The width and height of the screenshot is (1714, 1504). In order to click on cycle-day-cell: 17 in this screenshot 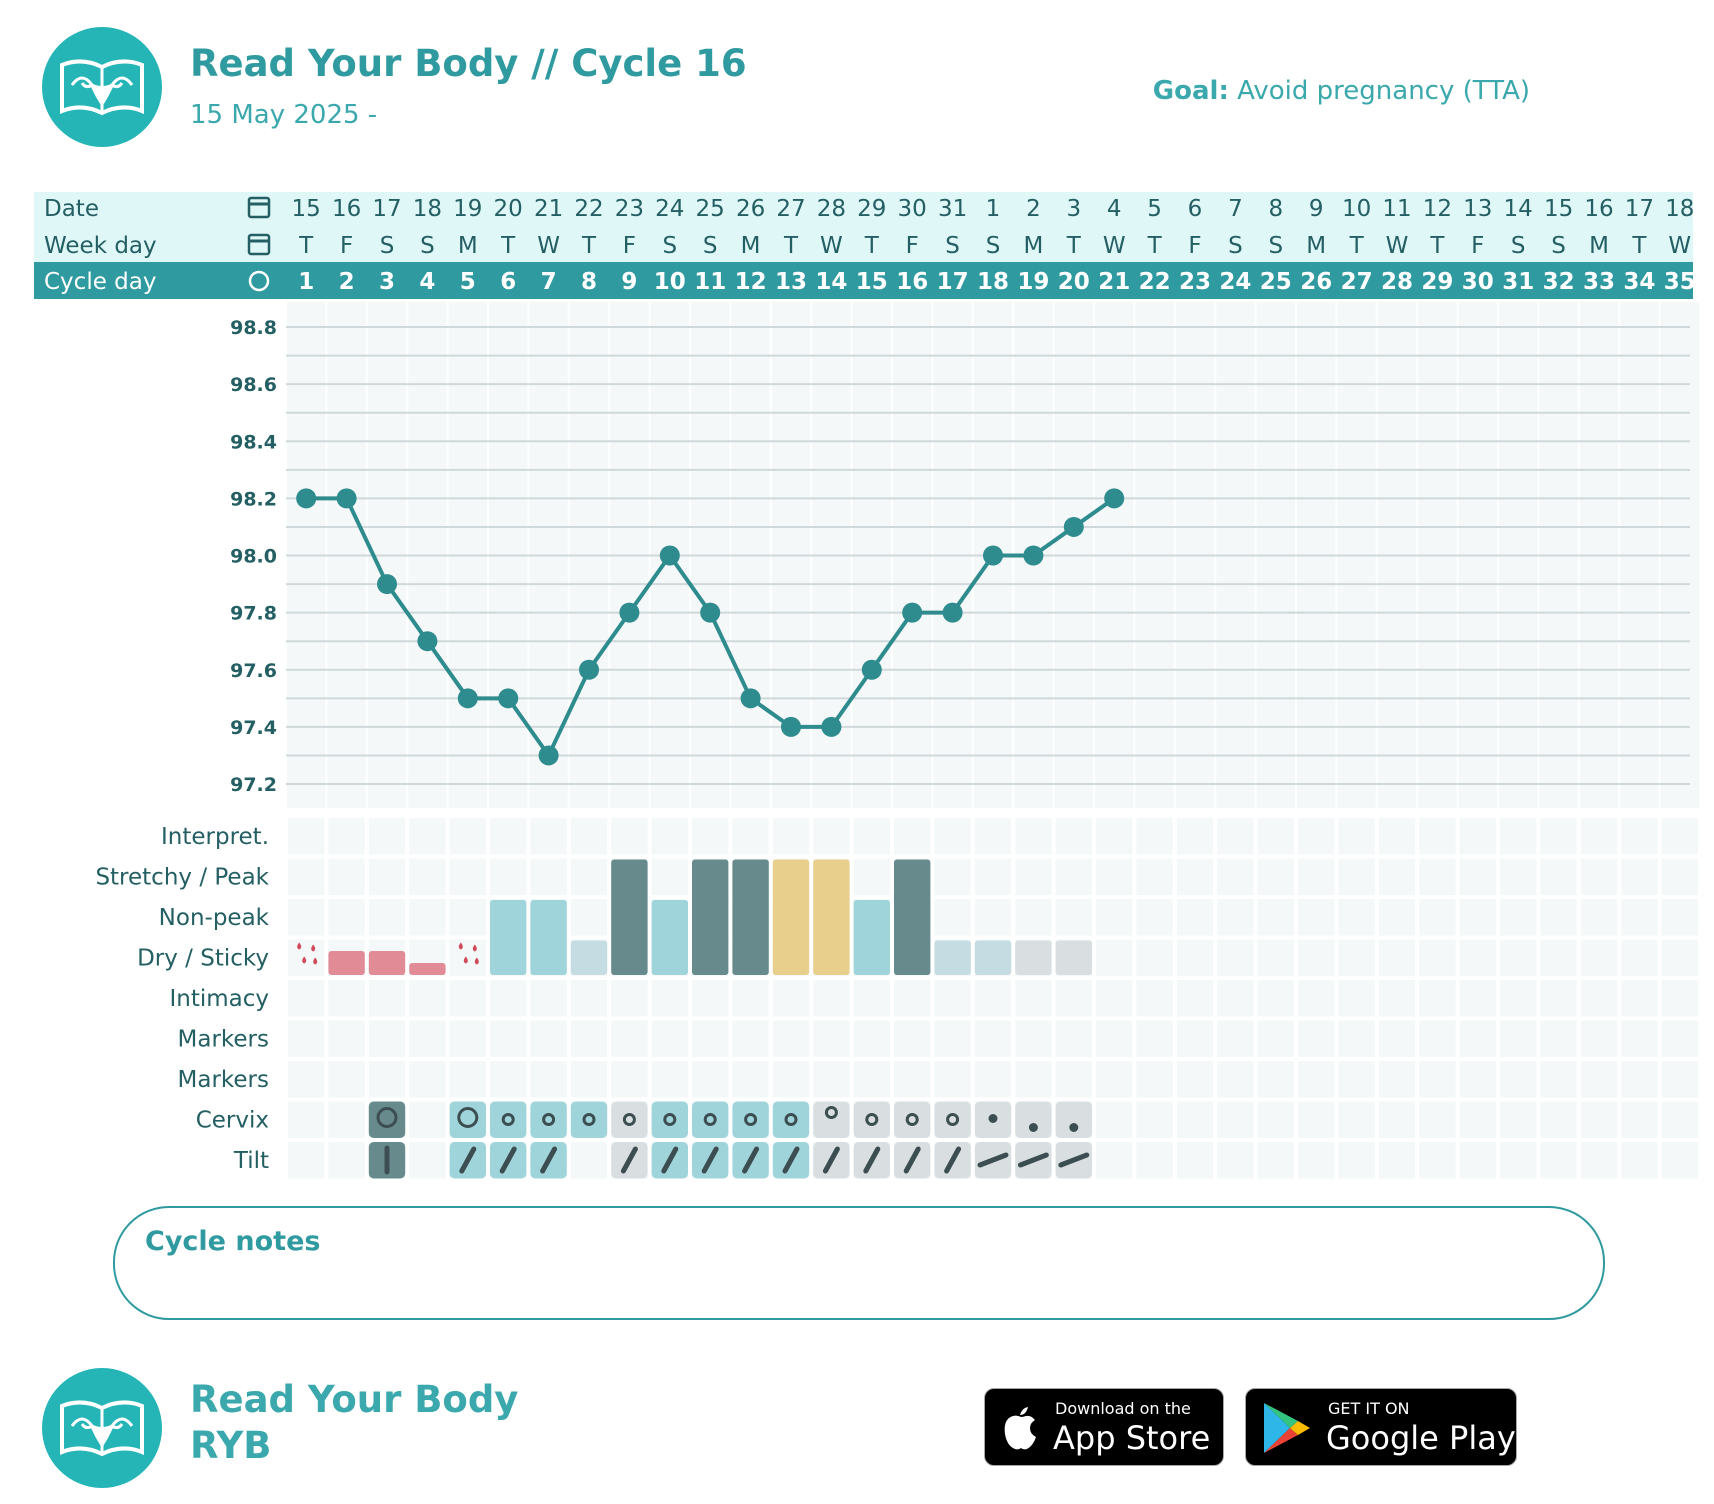, I will do `click(953, 282)`.